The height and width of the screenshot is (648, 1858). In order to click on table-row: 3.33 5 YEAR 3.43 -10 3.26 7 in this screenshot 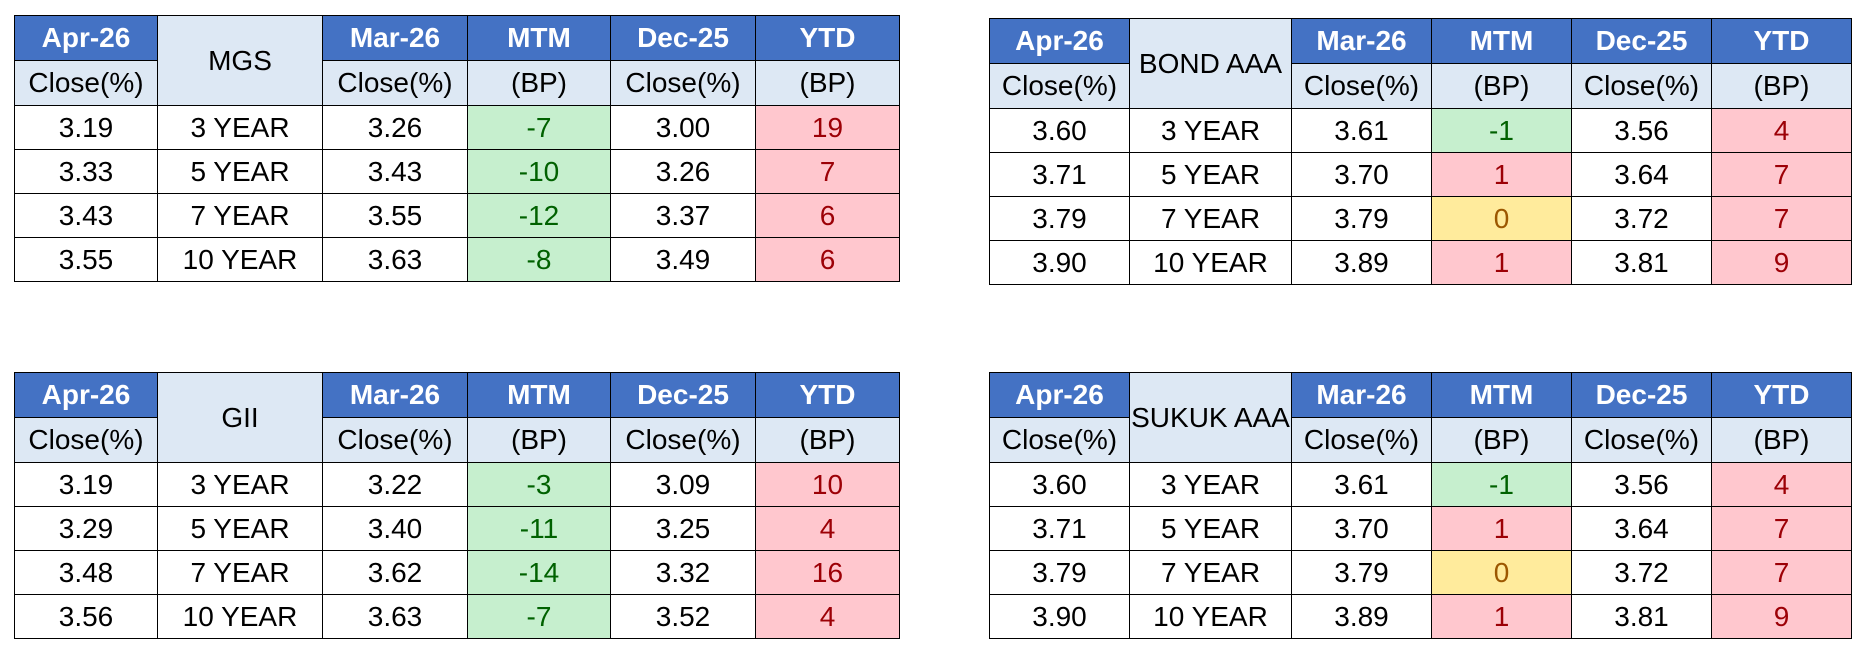, I will do `click(457, 171)`.